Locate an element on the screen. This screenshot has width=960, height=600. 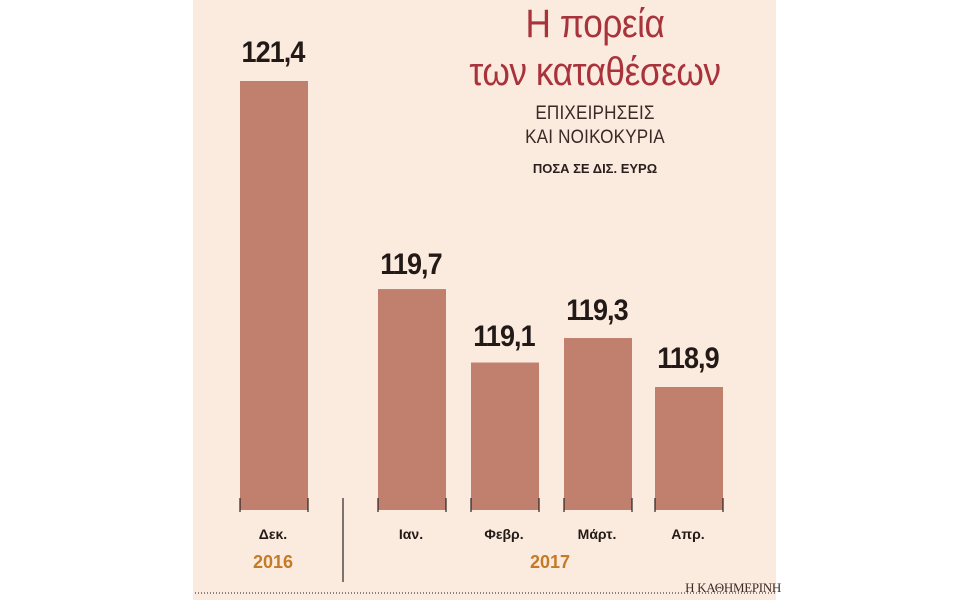
bar-feb is located at coordinates (505, 436).